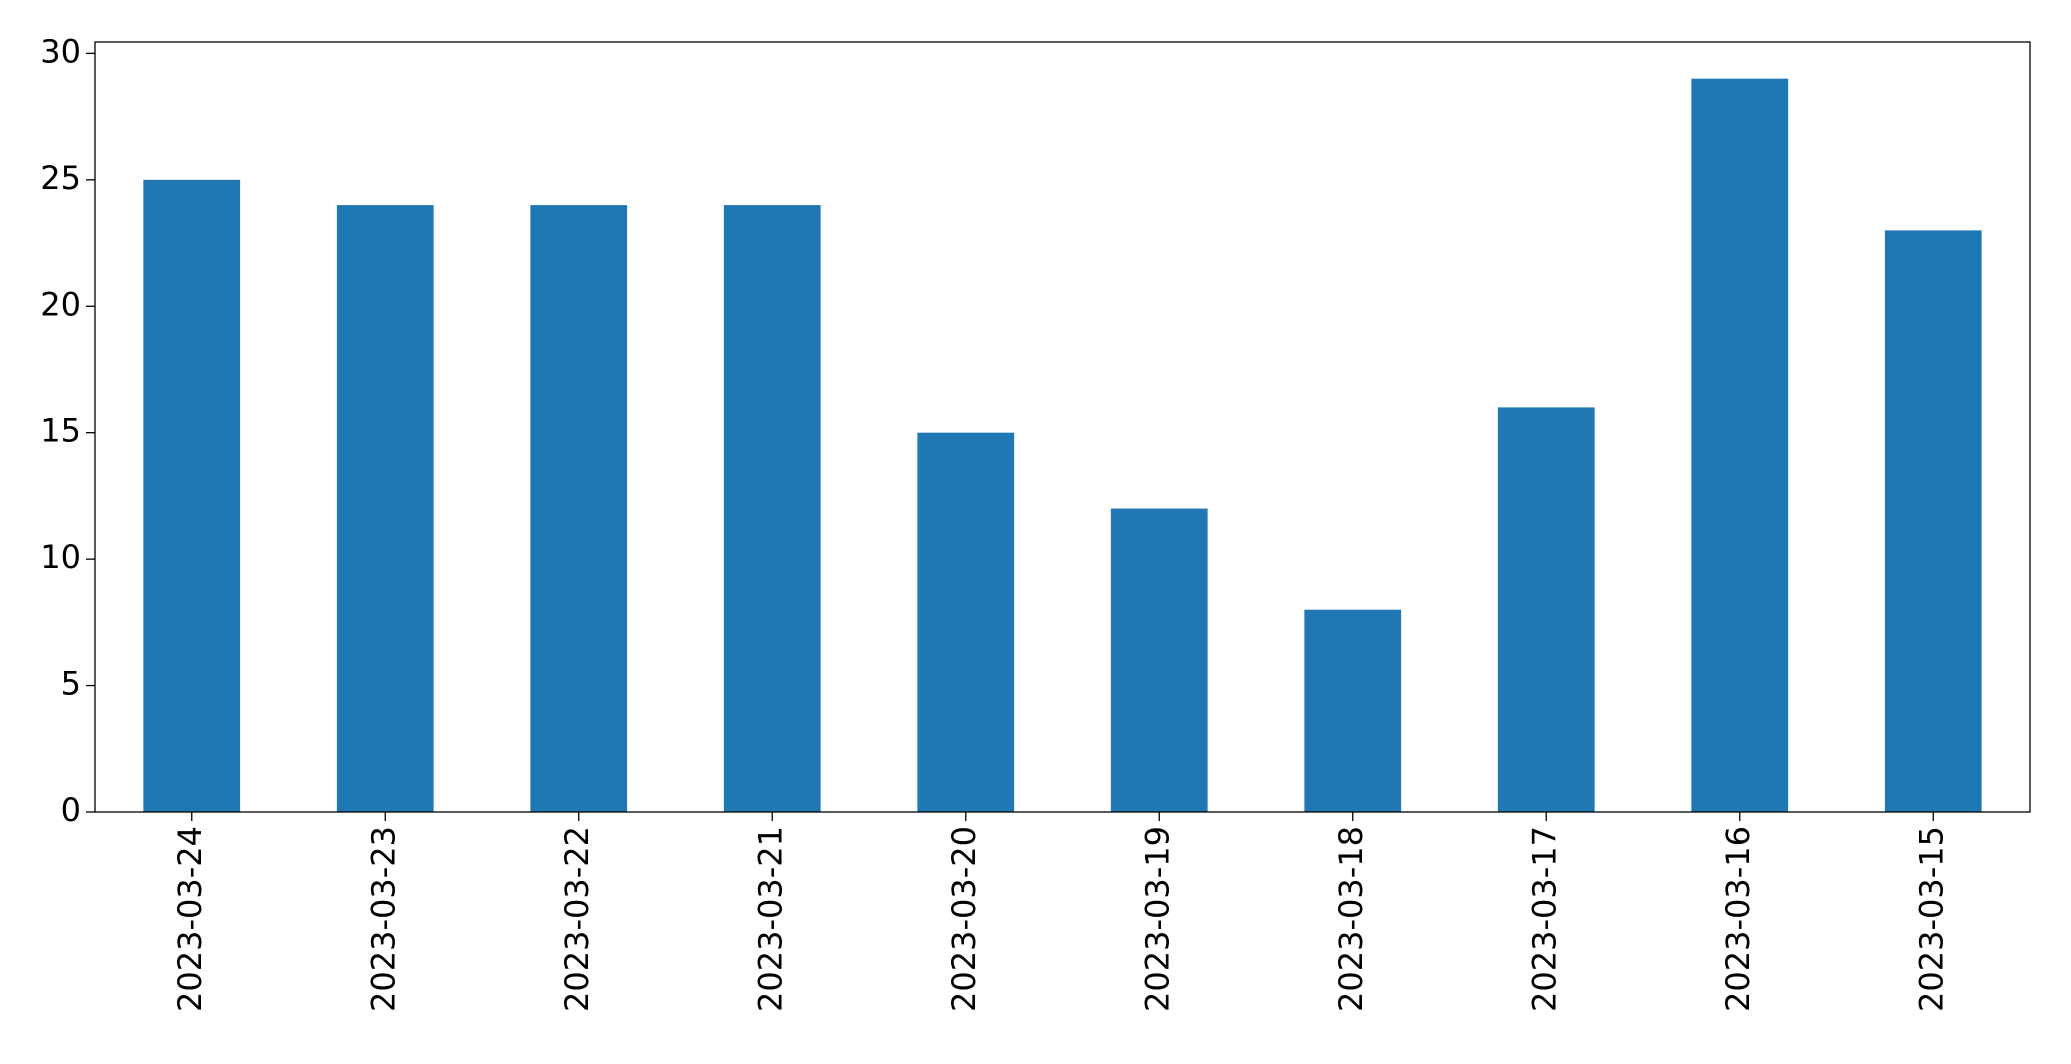 The width and height of the screenshot is (2071, 1064). I want to click on x-tick-label: 2023-03-24, so click(190, 919).